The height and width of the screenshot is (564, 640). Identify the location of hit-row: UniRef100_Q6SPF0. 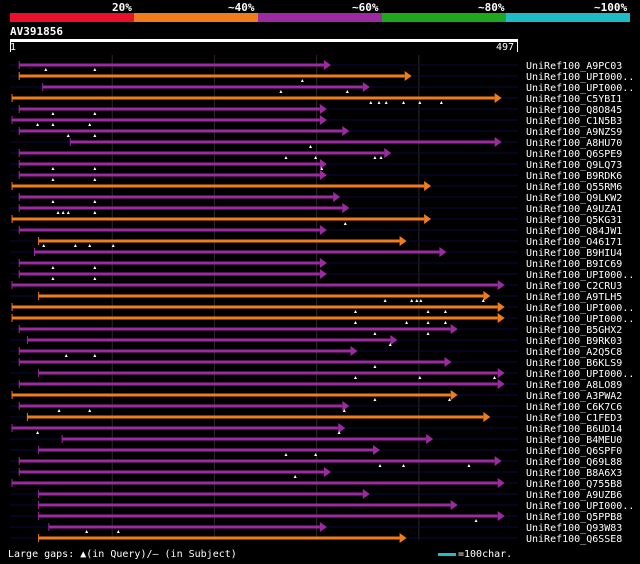
(316, 451).